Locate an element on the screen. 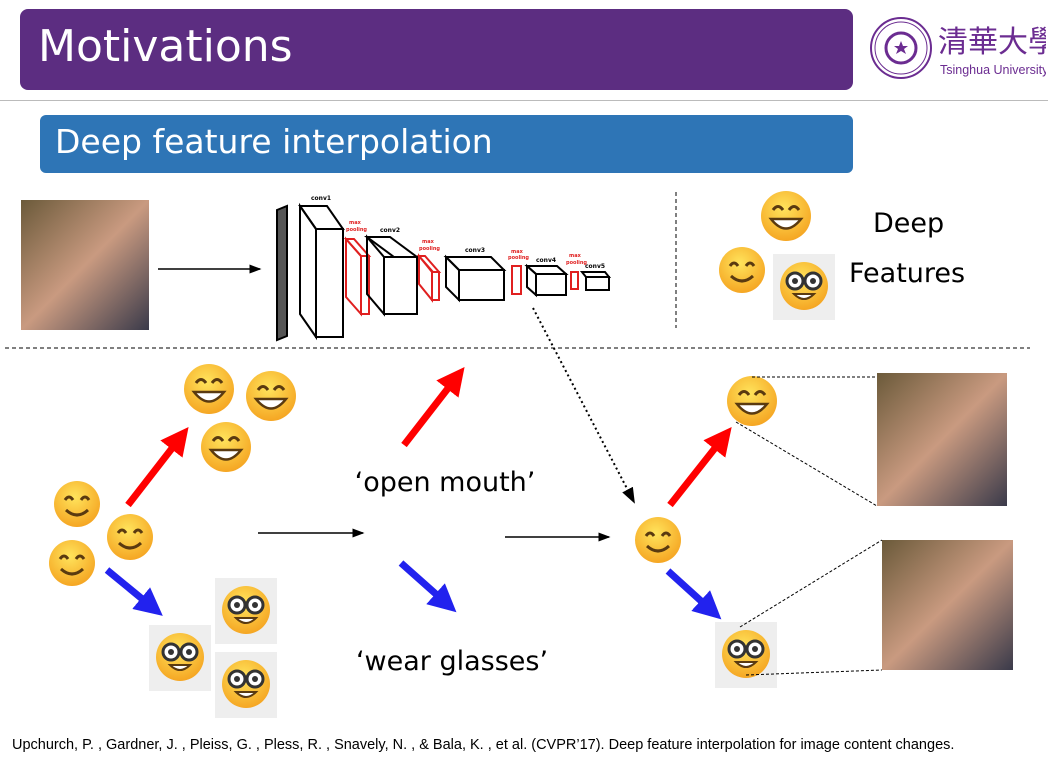 This screenshot has width=1048, height=761. logo-text: Tsinghua University is located at coordinates (993, 70).